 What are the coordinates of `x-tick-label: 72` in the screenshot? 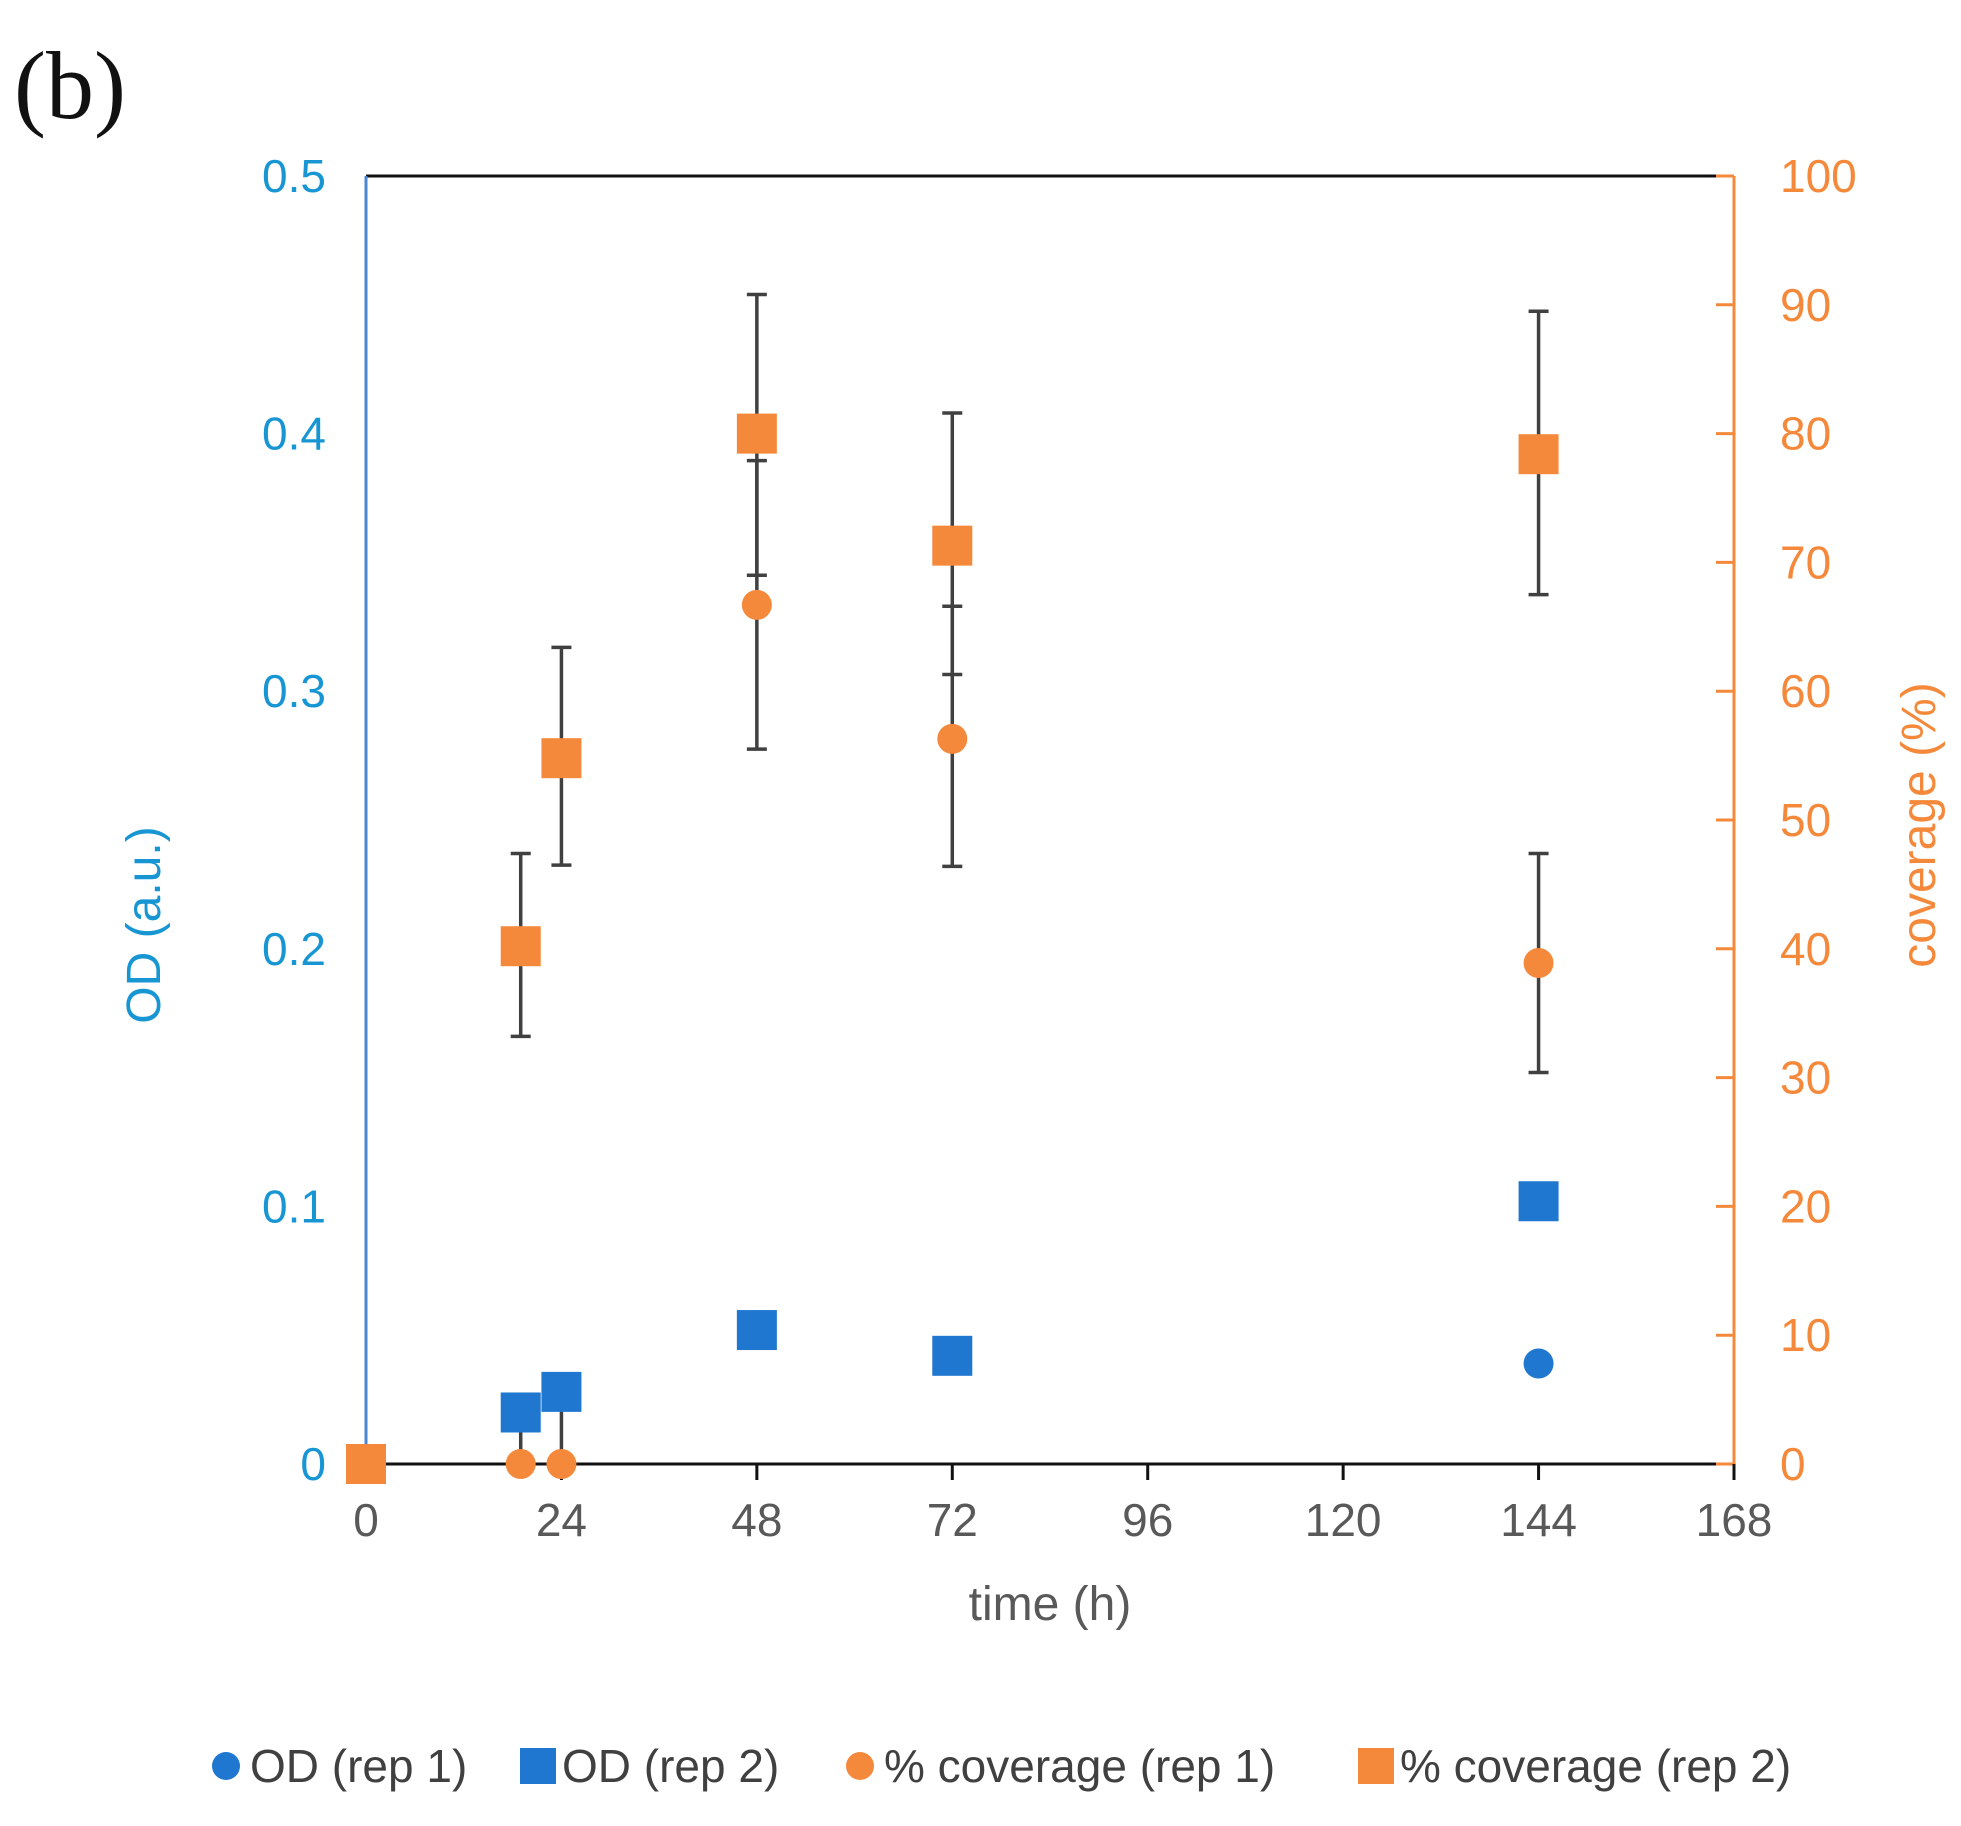 It's located at (952, 1520).